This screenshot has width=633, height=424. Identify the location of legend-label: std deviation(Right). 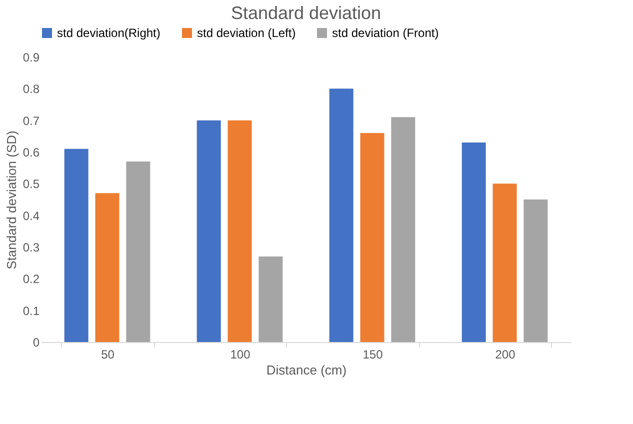
(108, 33).